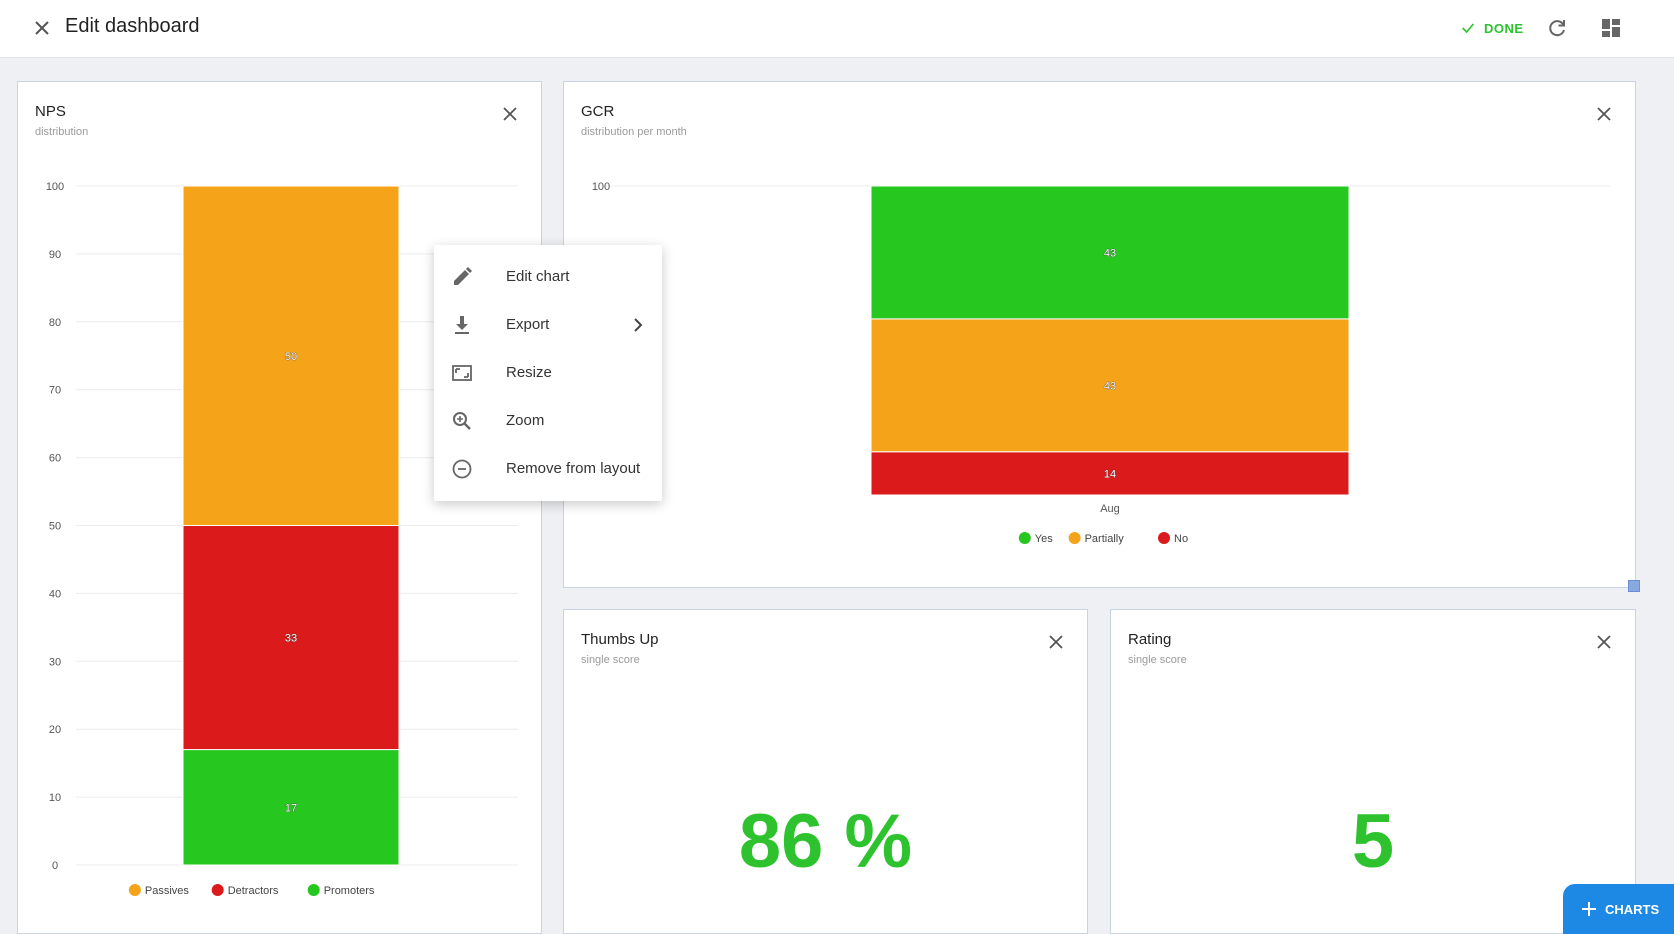  I want to click on done-button: DONE, so click(1492, 28).